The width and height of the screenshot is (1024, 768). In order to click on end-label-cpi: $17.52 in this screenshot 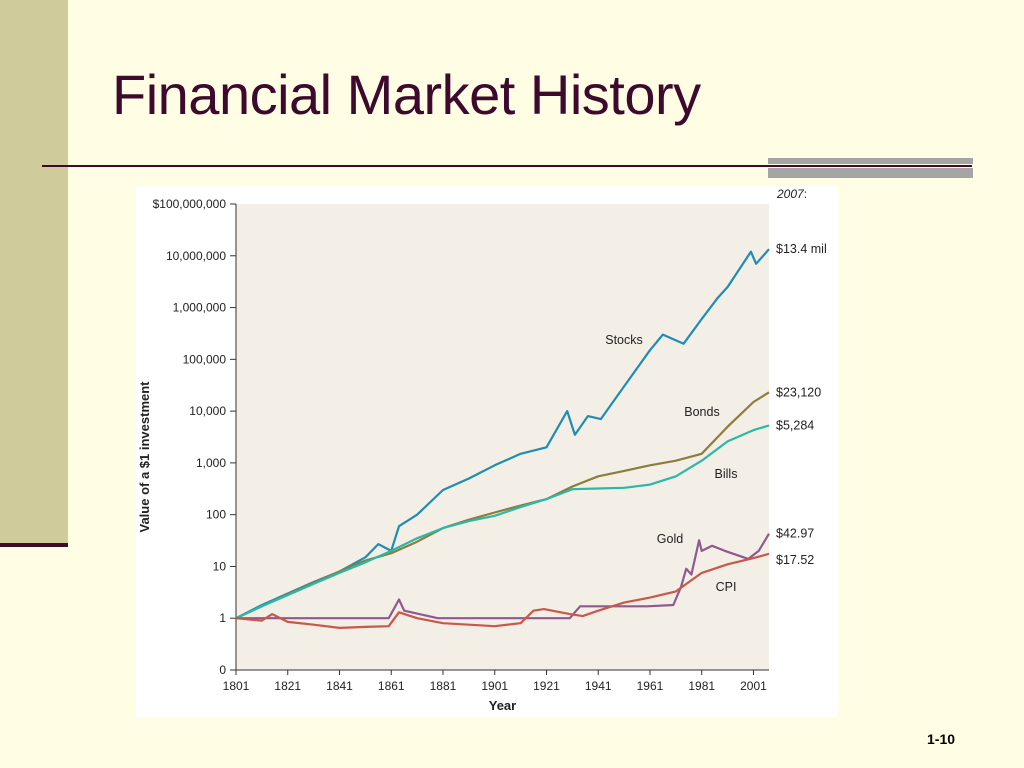, I will do `click(795, 560)`.